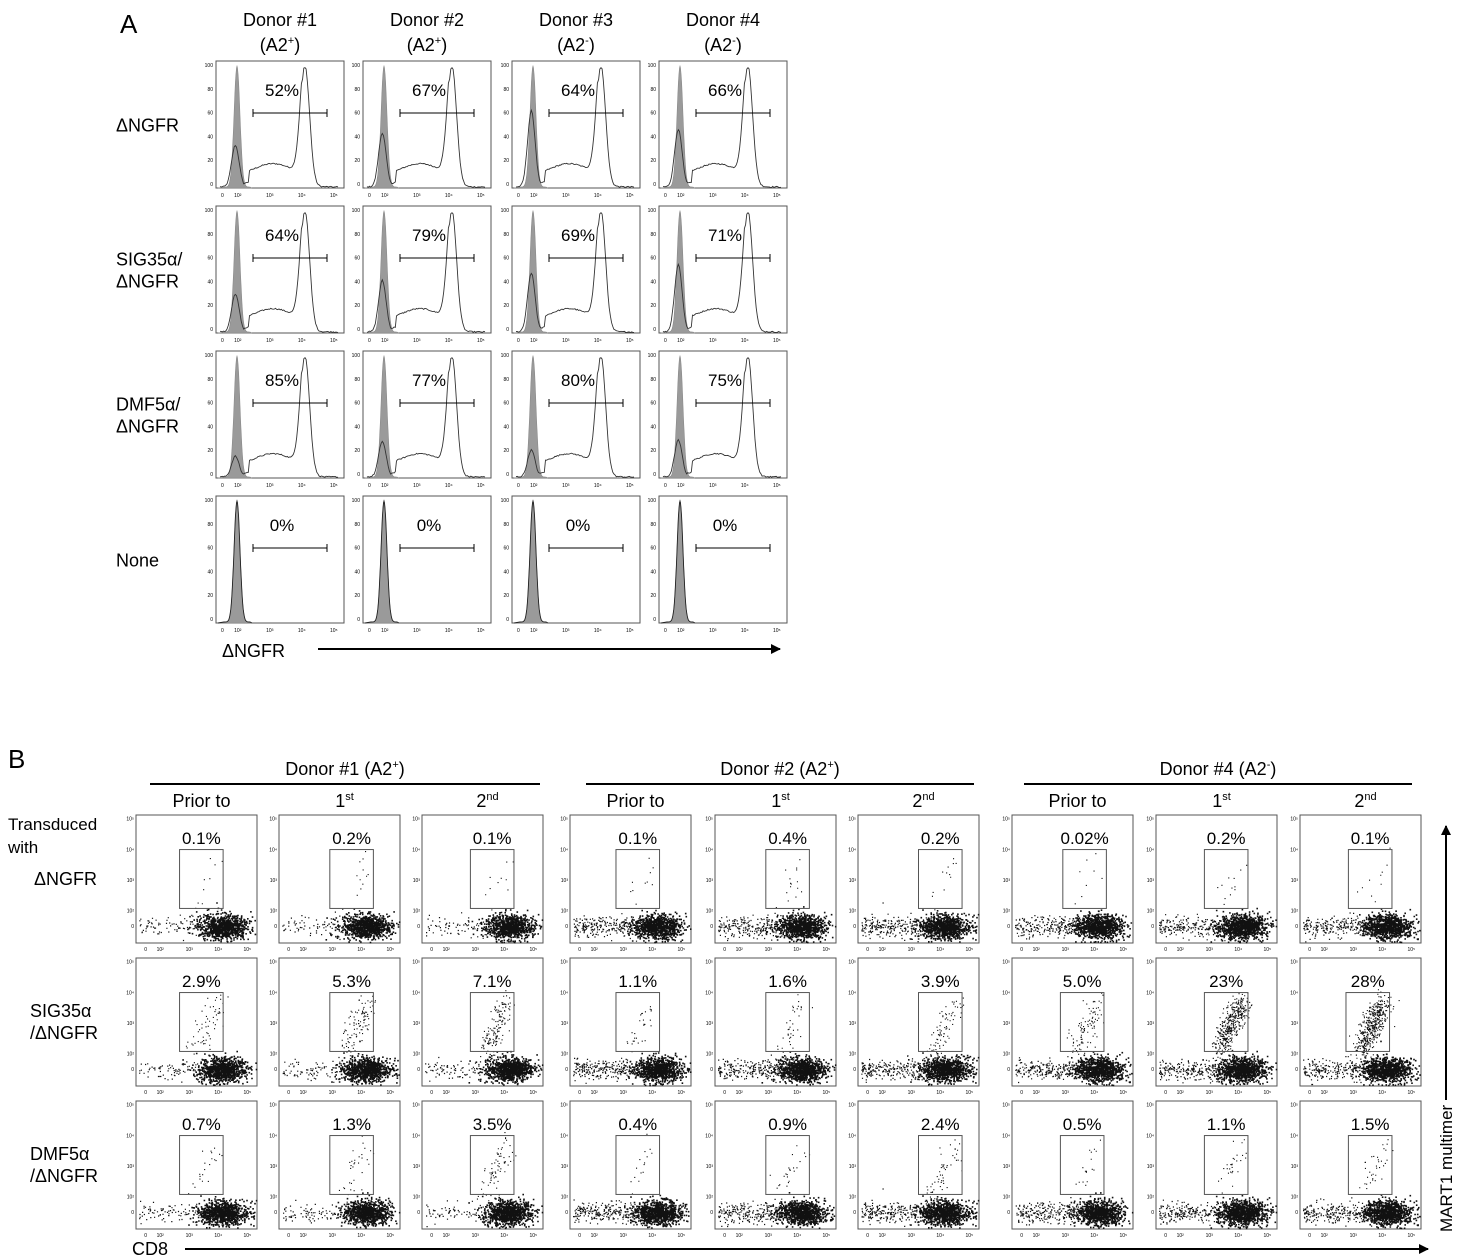 The height and width of the screenshot is (1260, 1466). I want to click on gate-percent: 0.02%, so click(1084, 838).